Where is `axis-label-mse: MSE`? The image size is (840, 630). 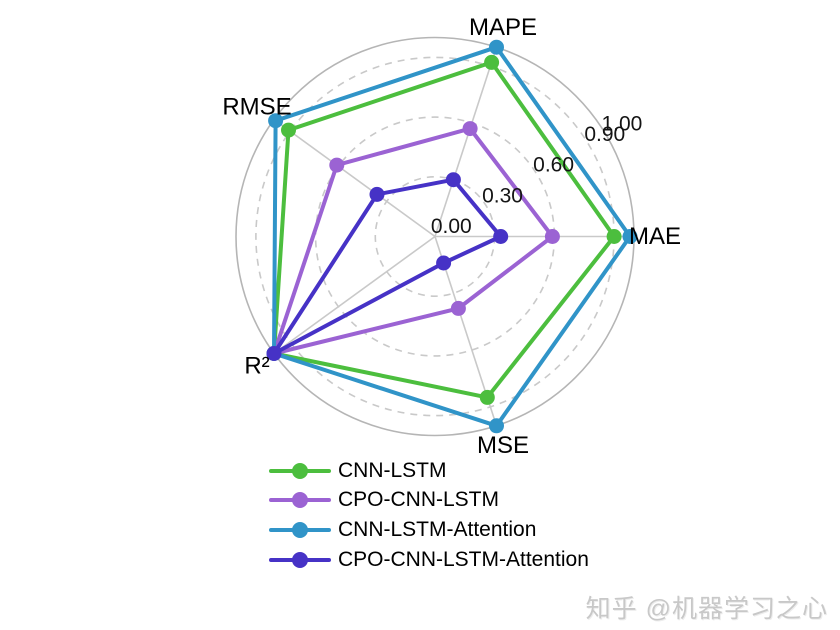 axis-label-mse: MSE is located at coordinates (503, 445).